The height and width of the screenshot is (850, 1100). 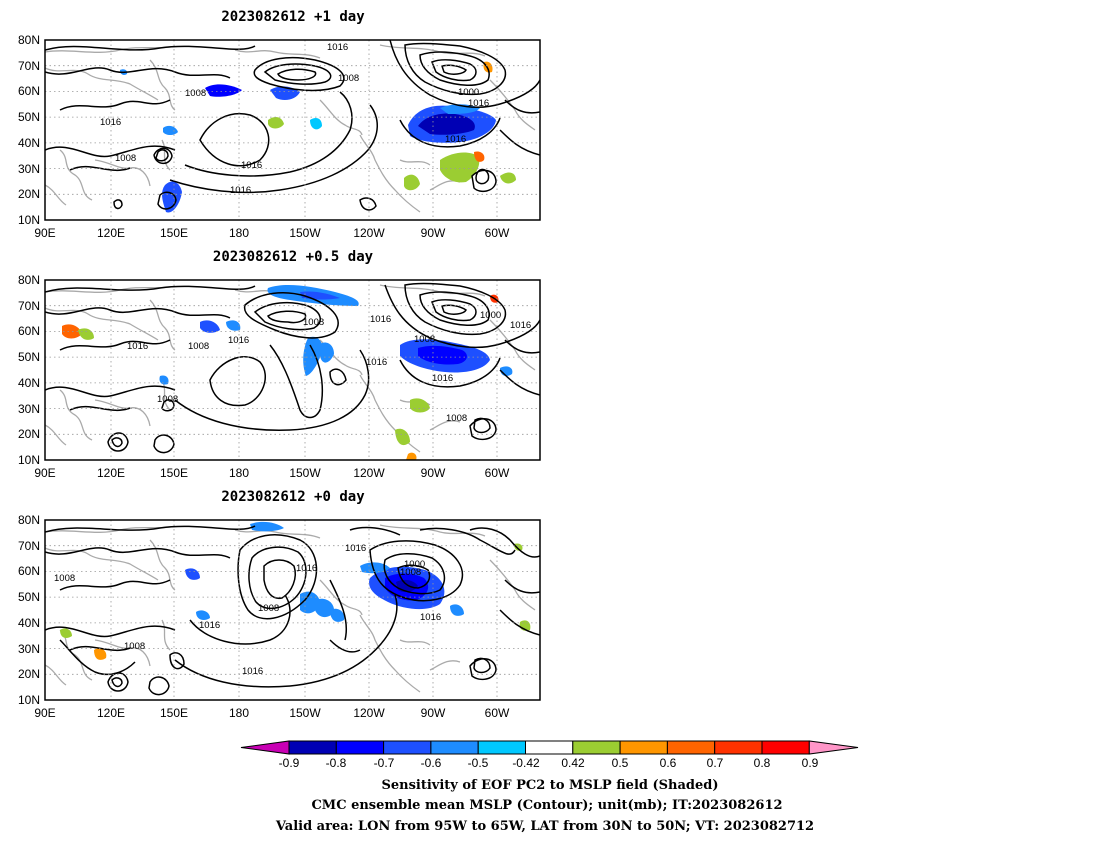 I want to click on colorbar-tick-label: -0.8, so click(x=336, y=763).